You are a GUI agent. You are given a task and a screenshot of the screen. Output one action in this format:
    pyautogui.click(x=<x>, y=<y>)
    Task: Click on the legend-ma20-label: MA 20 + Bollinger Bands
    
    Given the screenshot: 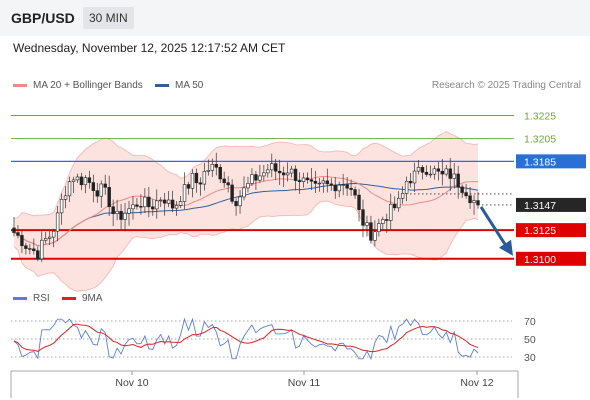 What is the action you would take?
    pyautogui.click(x=88, y=85)
    